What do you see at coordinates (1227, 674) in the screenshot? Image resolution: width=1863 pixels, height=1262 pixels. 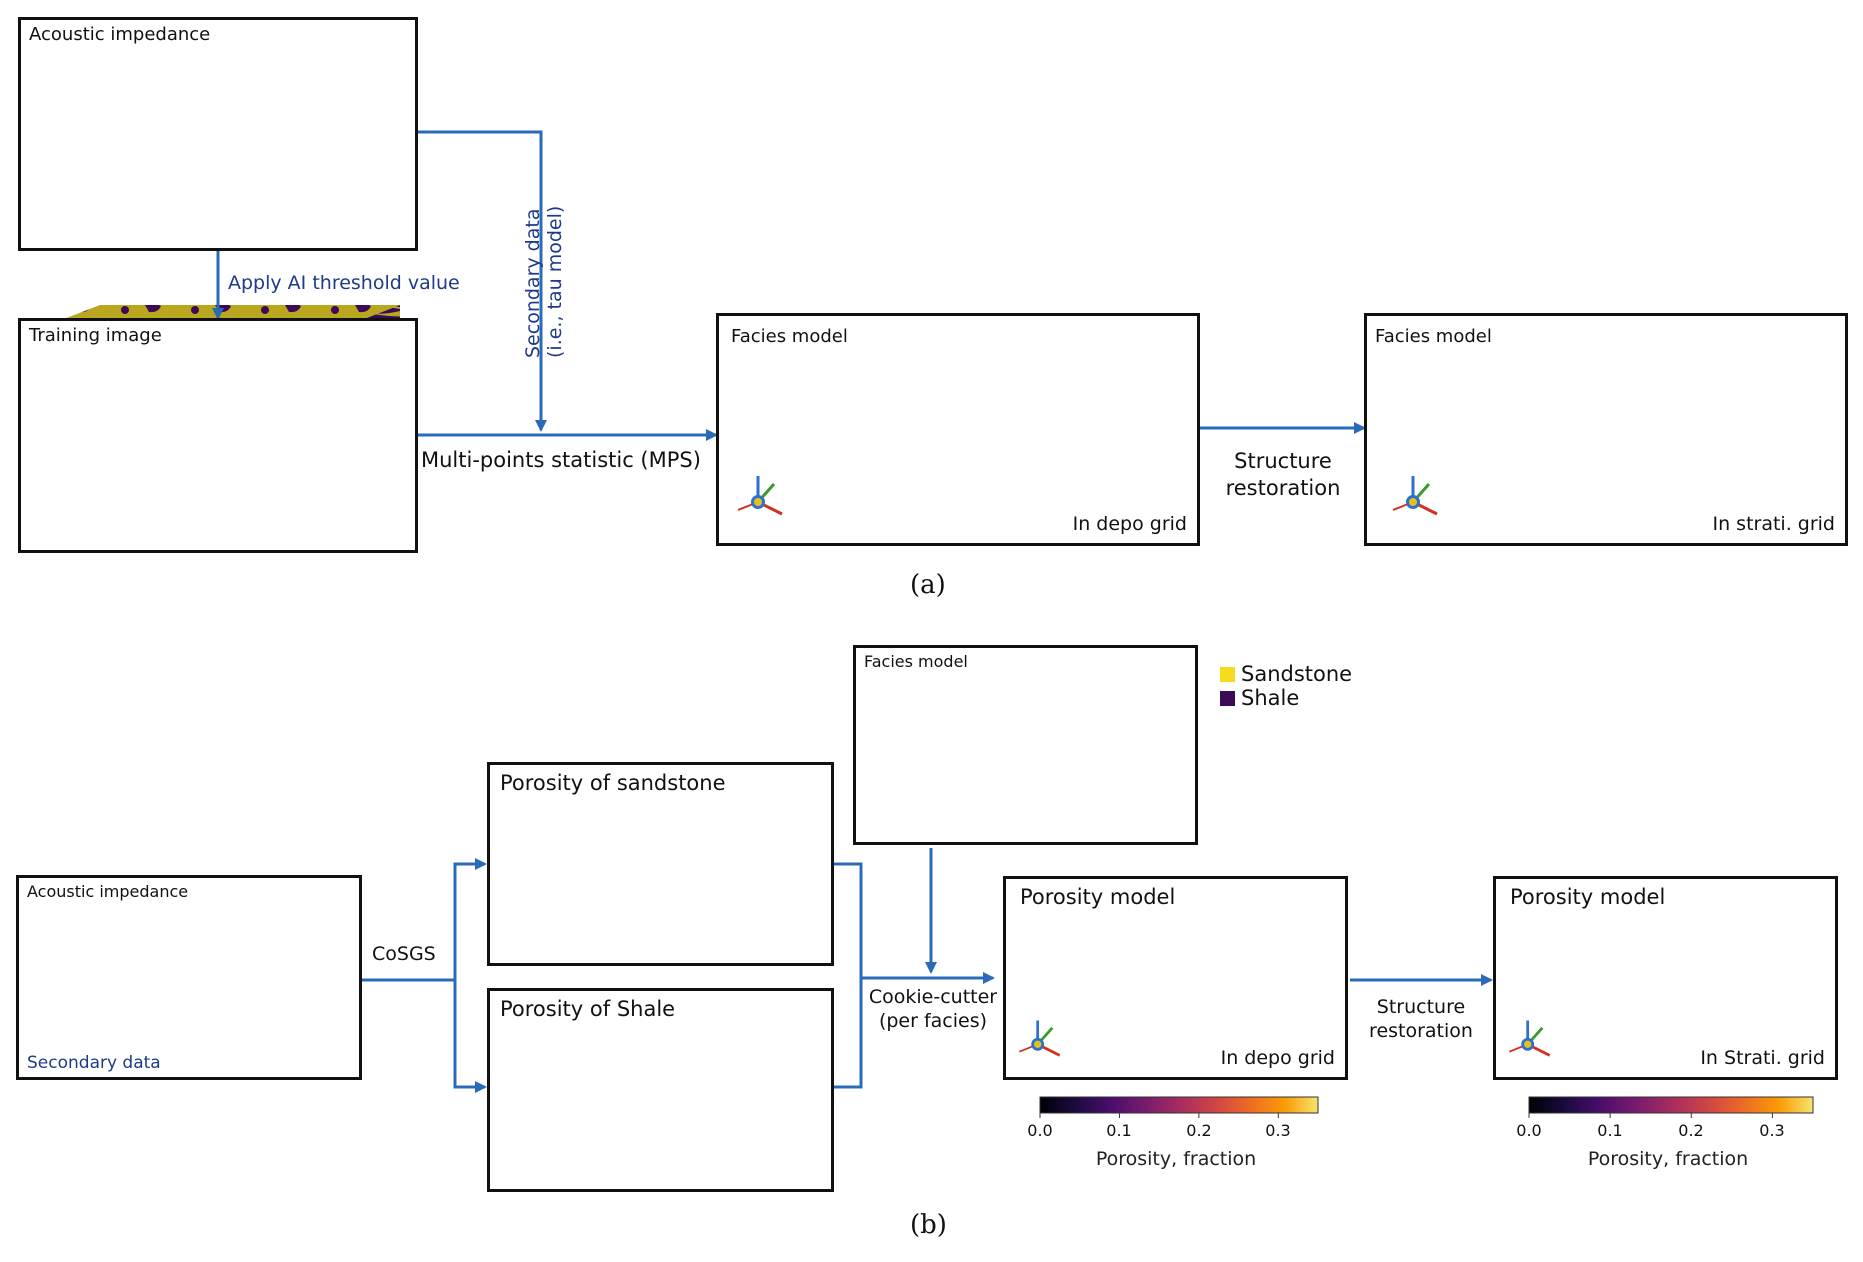 I see `sandstone-swatch` at bounding box center [1227, 674].